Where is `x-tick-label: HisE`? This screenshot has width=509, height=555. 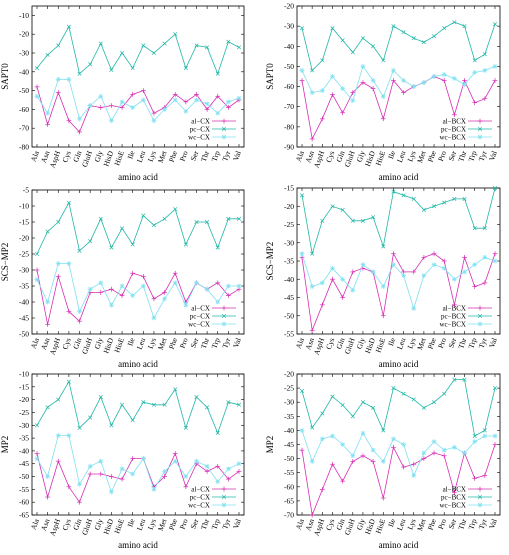
x-tick-label: HisE is located at coordinates (381, 345).